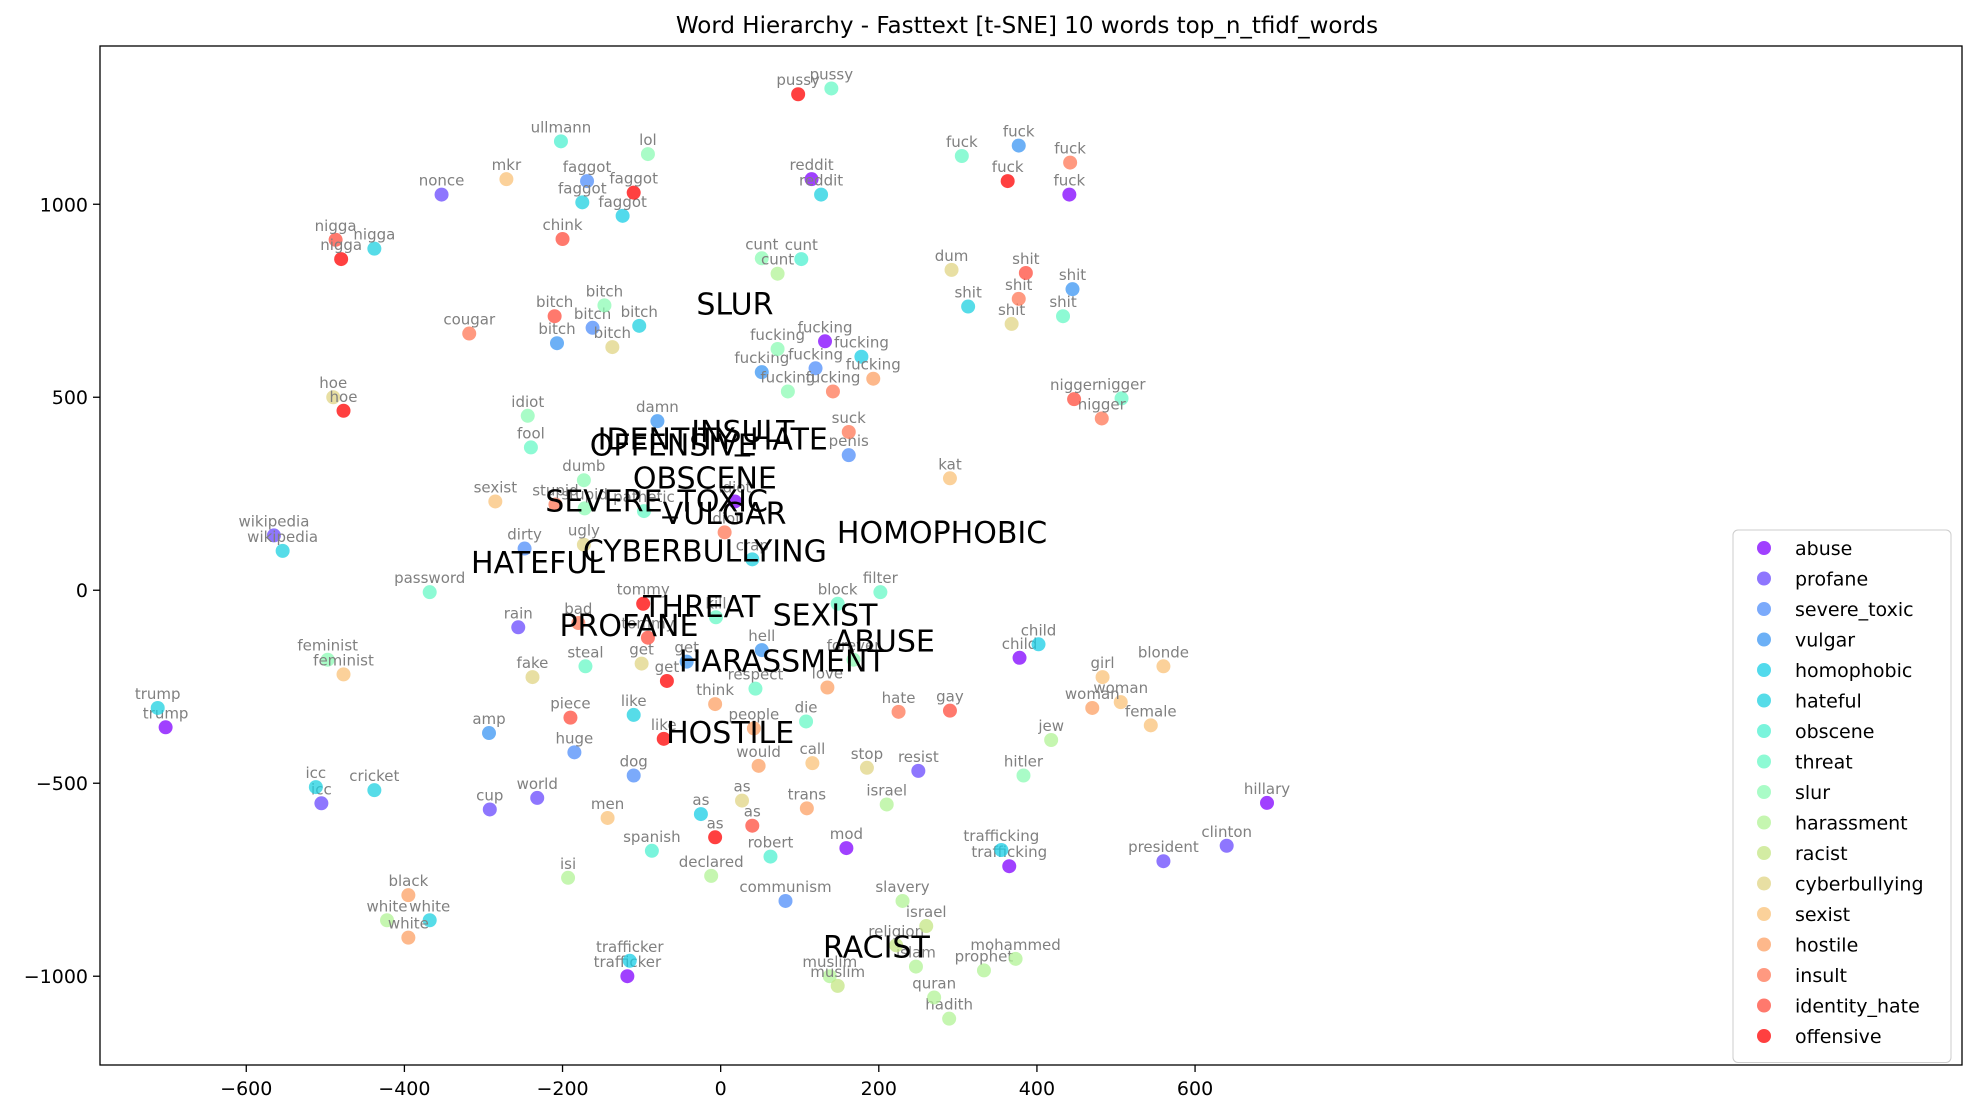  I want to click on category-label: ABUSE, so click(884, 642).